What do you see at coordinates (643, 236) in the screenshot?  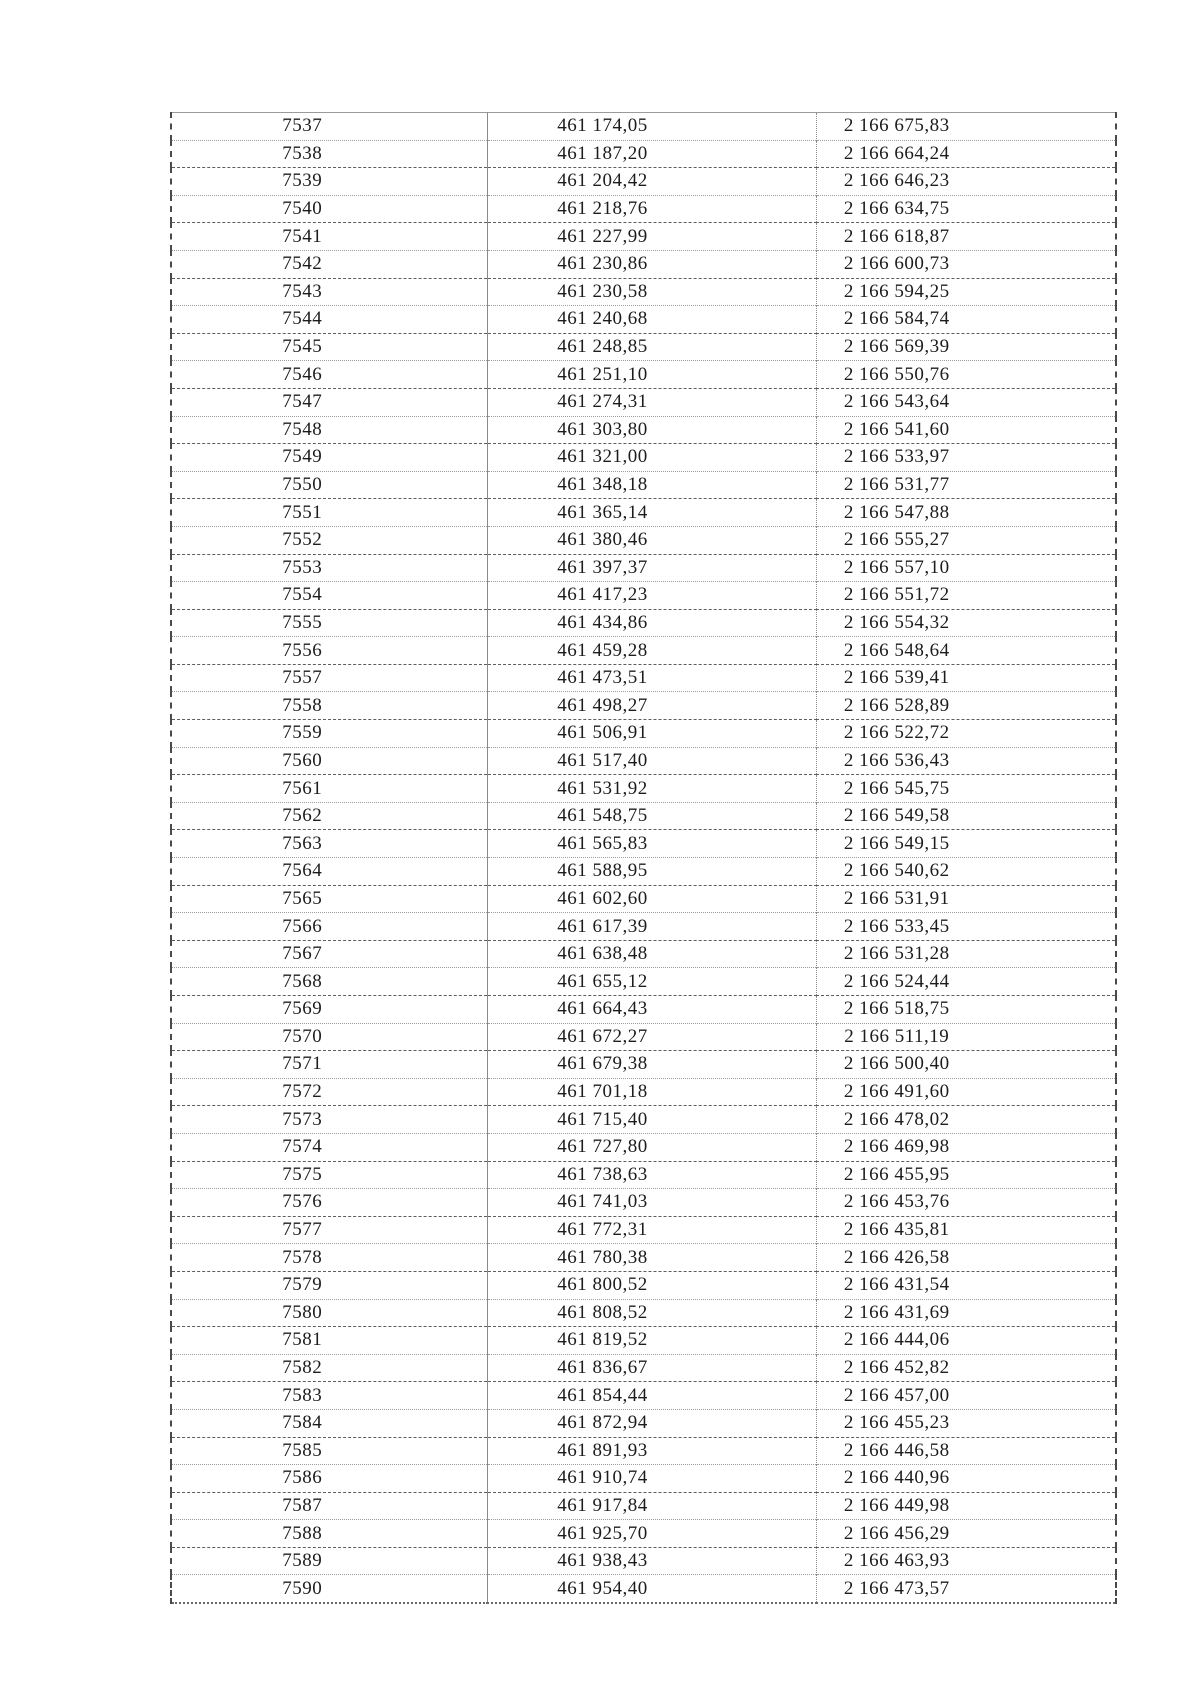 I see `table-row: 7541 461 227,99 2 166 618,87` at bounding box center [643, 236].